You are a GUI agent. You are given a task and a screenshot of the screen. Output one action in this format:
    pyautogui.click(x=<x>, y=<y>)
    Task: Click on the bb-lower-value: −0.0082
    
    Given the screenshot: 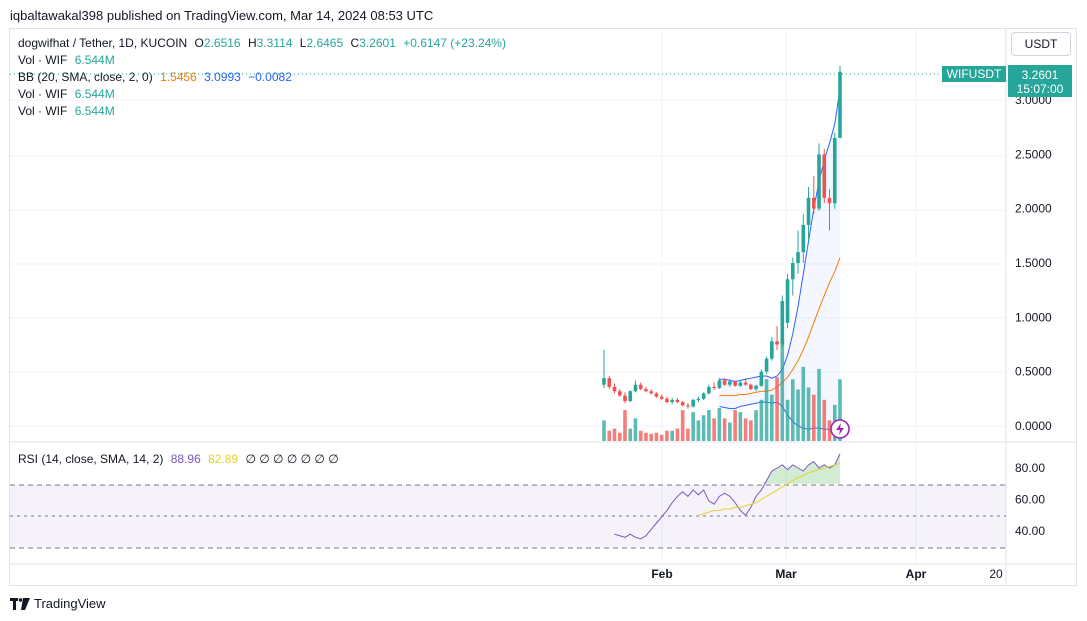 What is the action you would take?
    pyautogui.click(x=270, y=77)
    